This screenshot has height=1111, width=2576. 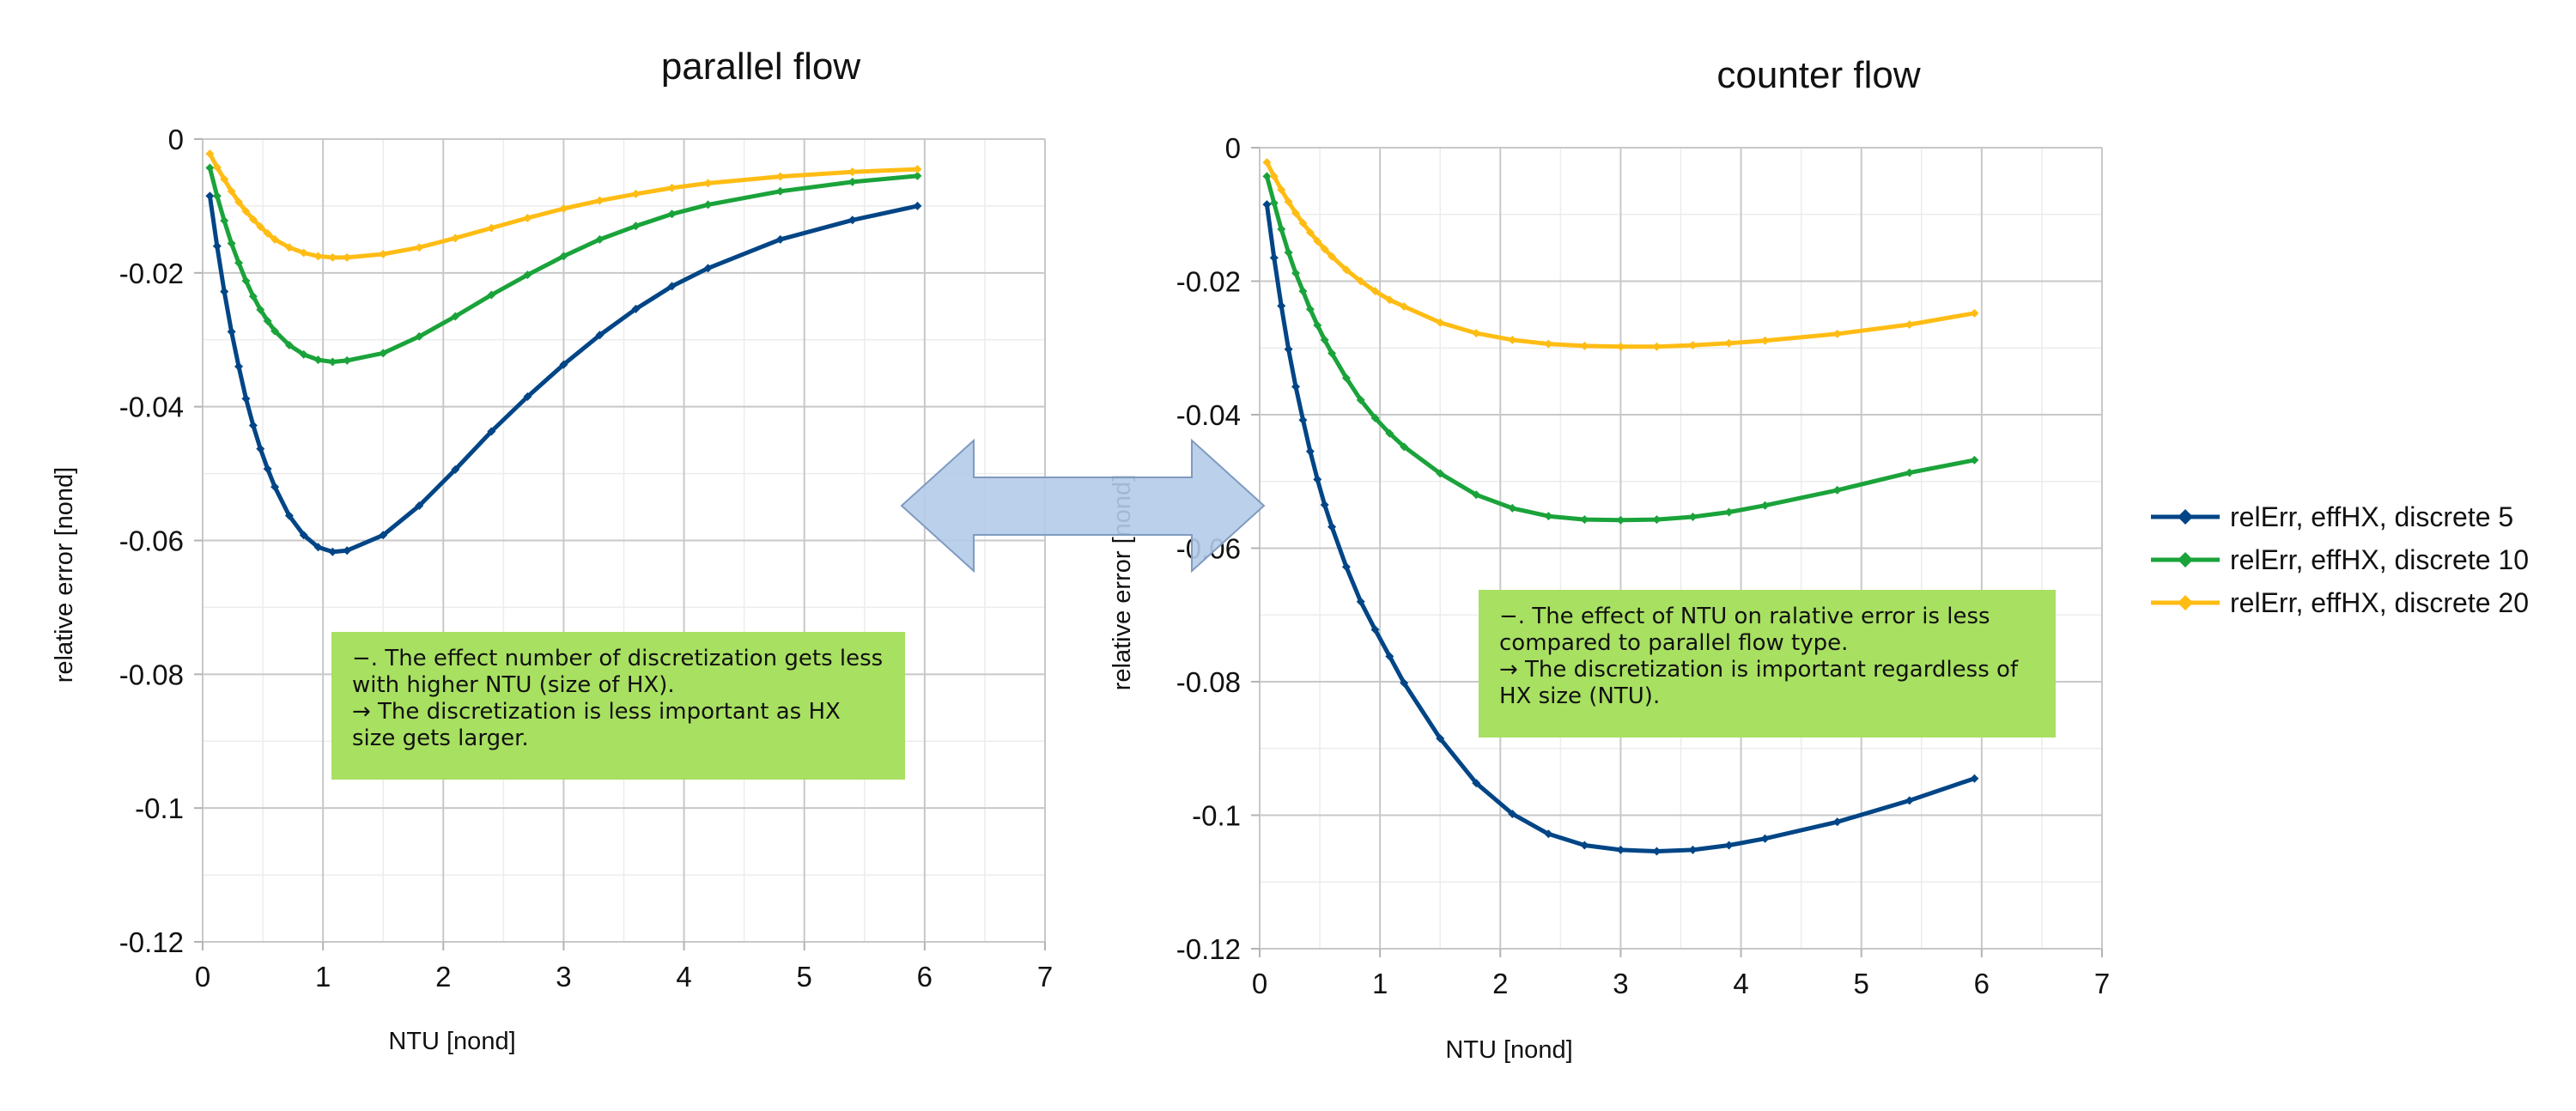 What do you see at coordinates (925, 977) in the screenshot?
I see `x-tick-label: 6` at bounding box center [925, 977].